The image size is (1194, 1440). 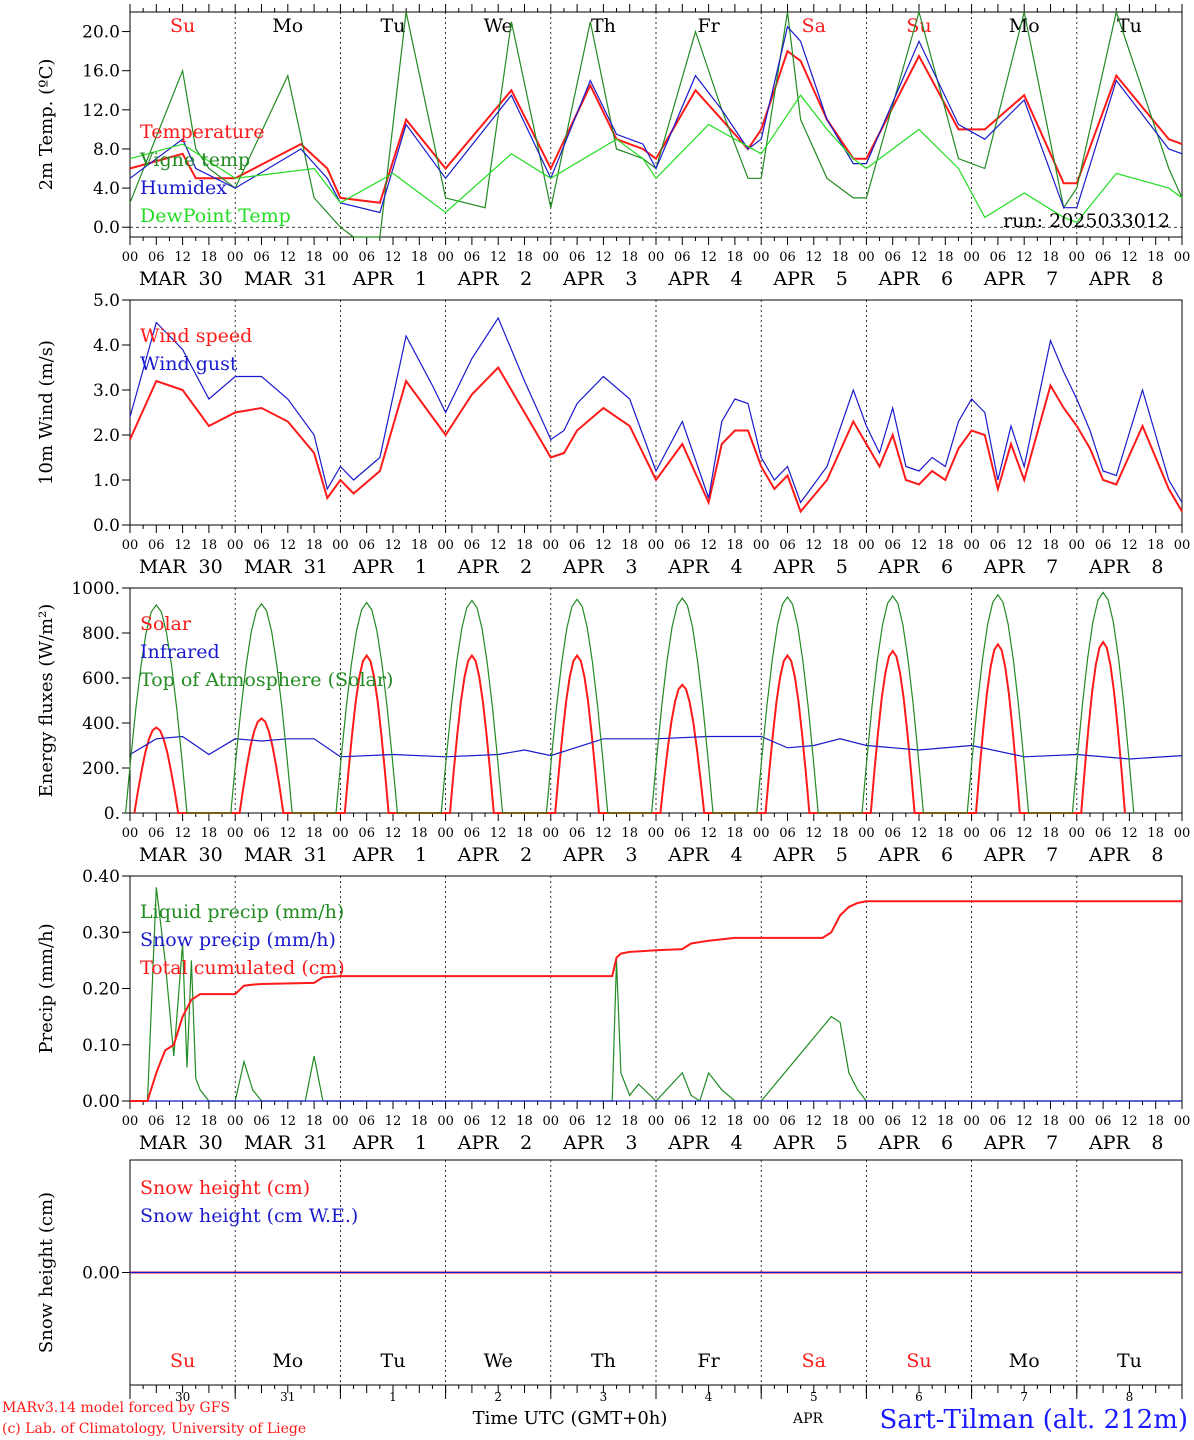 What do you see at coordinates (202, 132) in the screenshot?
I see `legend-label: Temperature` at bounding box center [202, 132].